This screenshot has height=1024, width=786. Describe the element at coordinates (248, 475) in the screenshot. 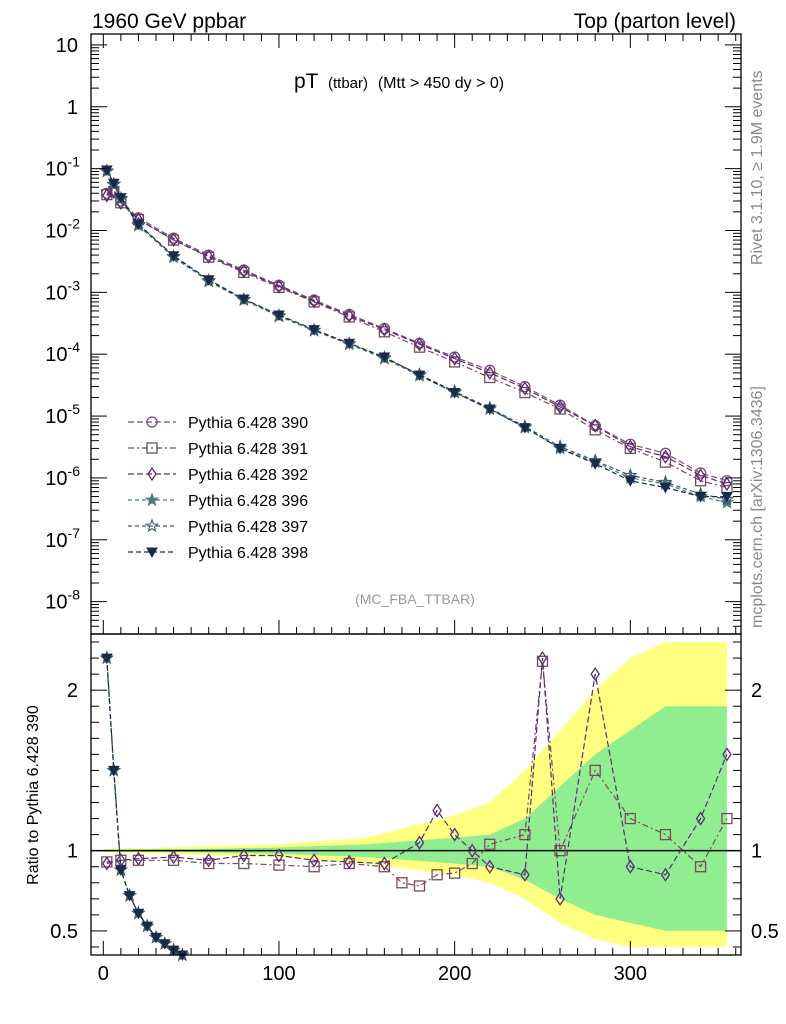

I see `legend-label: Pythia 6.428 392` at that location.